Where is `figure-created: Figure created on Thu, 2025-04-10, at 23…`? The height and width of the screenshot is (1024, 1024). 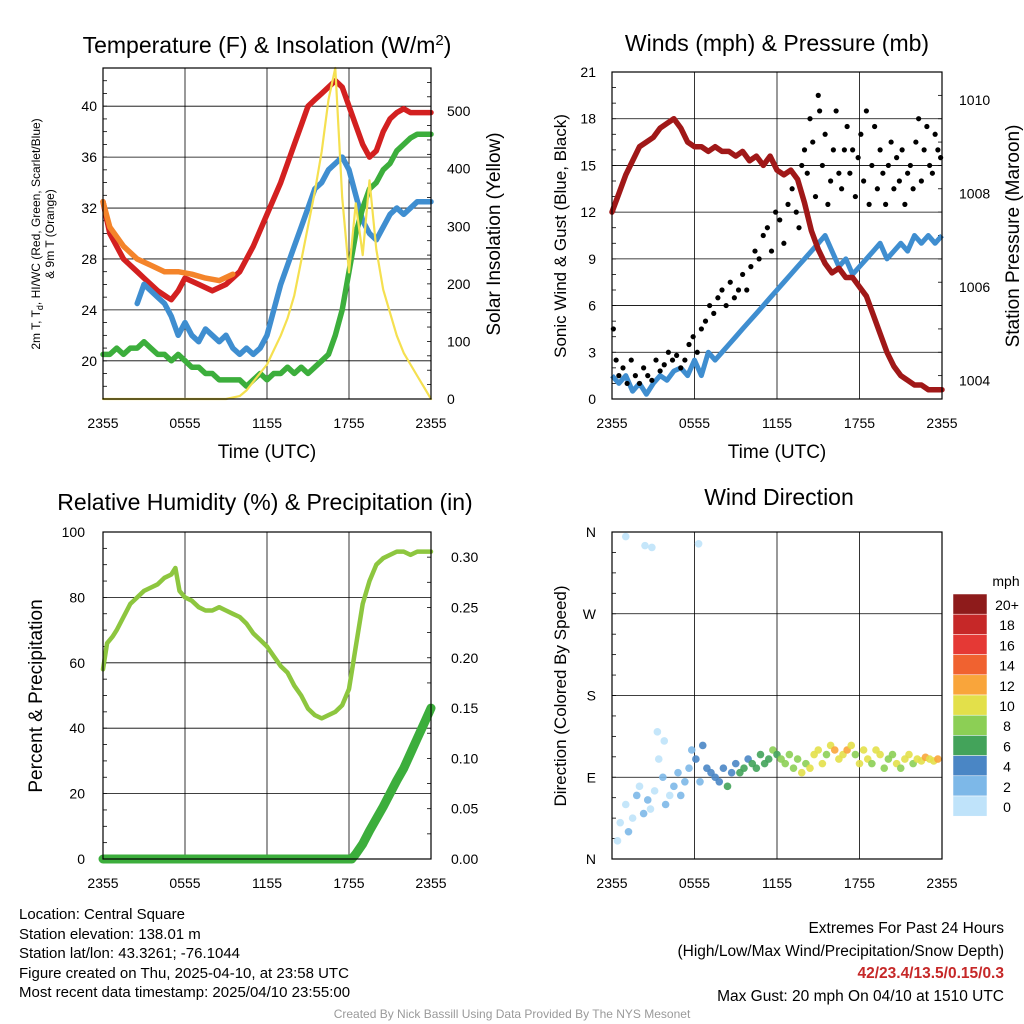 figure-created: Figure created on Thu, 2025-04-10, at 23… is located at coordinates (184, 973).